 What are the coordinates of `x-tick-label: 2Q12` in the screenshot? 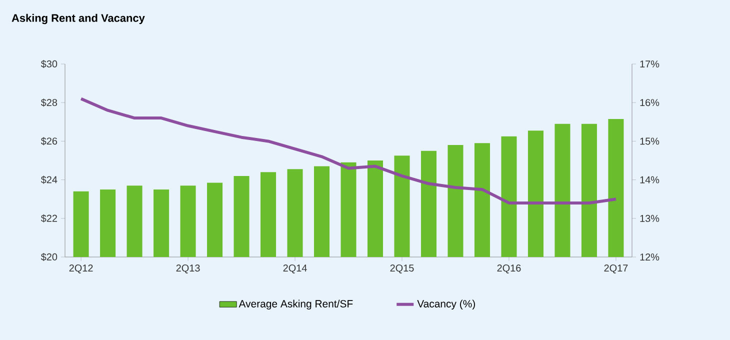 It's located at (81, 269).